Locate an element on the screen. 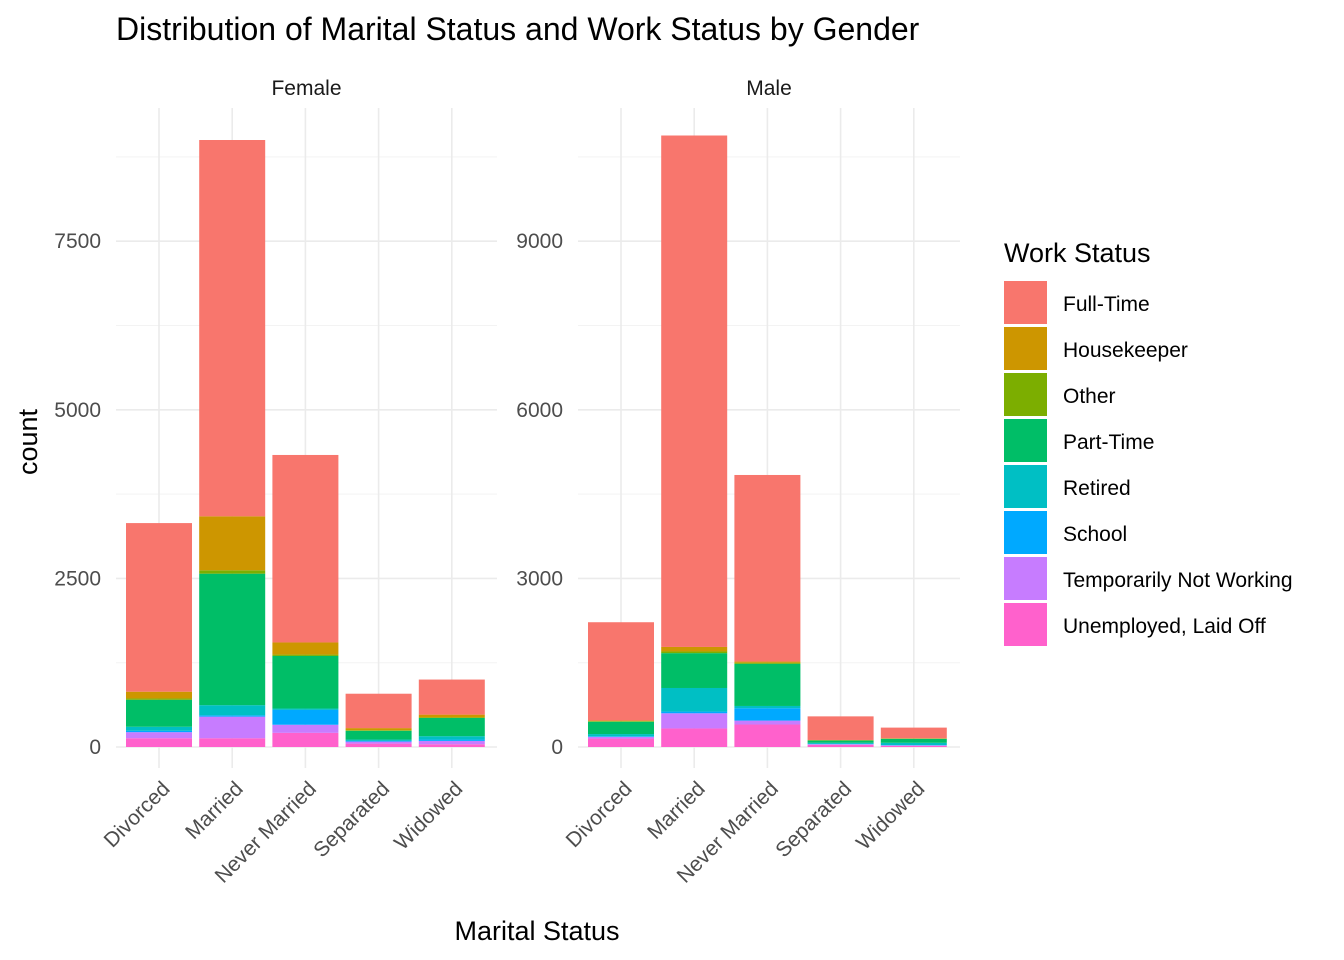 The image size is (1344, 960). bar-segment-separated-retired is located at coordinates (378, 740).